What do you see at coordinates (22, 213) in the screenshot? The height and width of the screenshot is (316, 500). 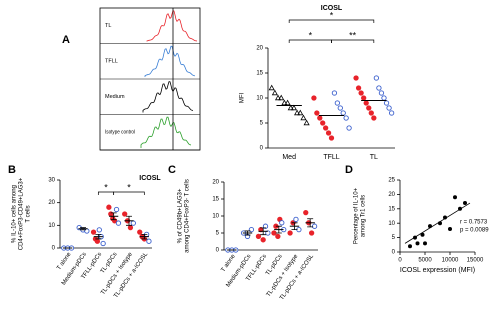 I see `y-axis-label: CD4+FoxP3-CD49+LAG3+` at bounding box center [22, 213].